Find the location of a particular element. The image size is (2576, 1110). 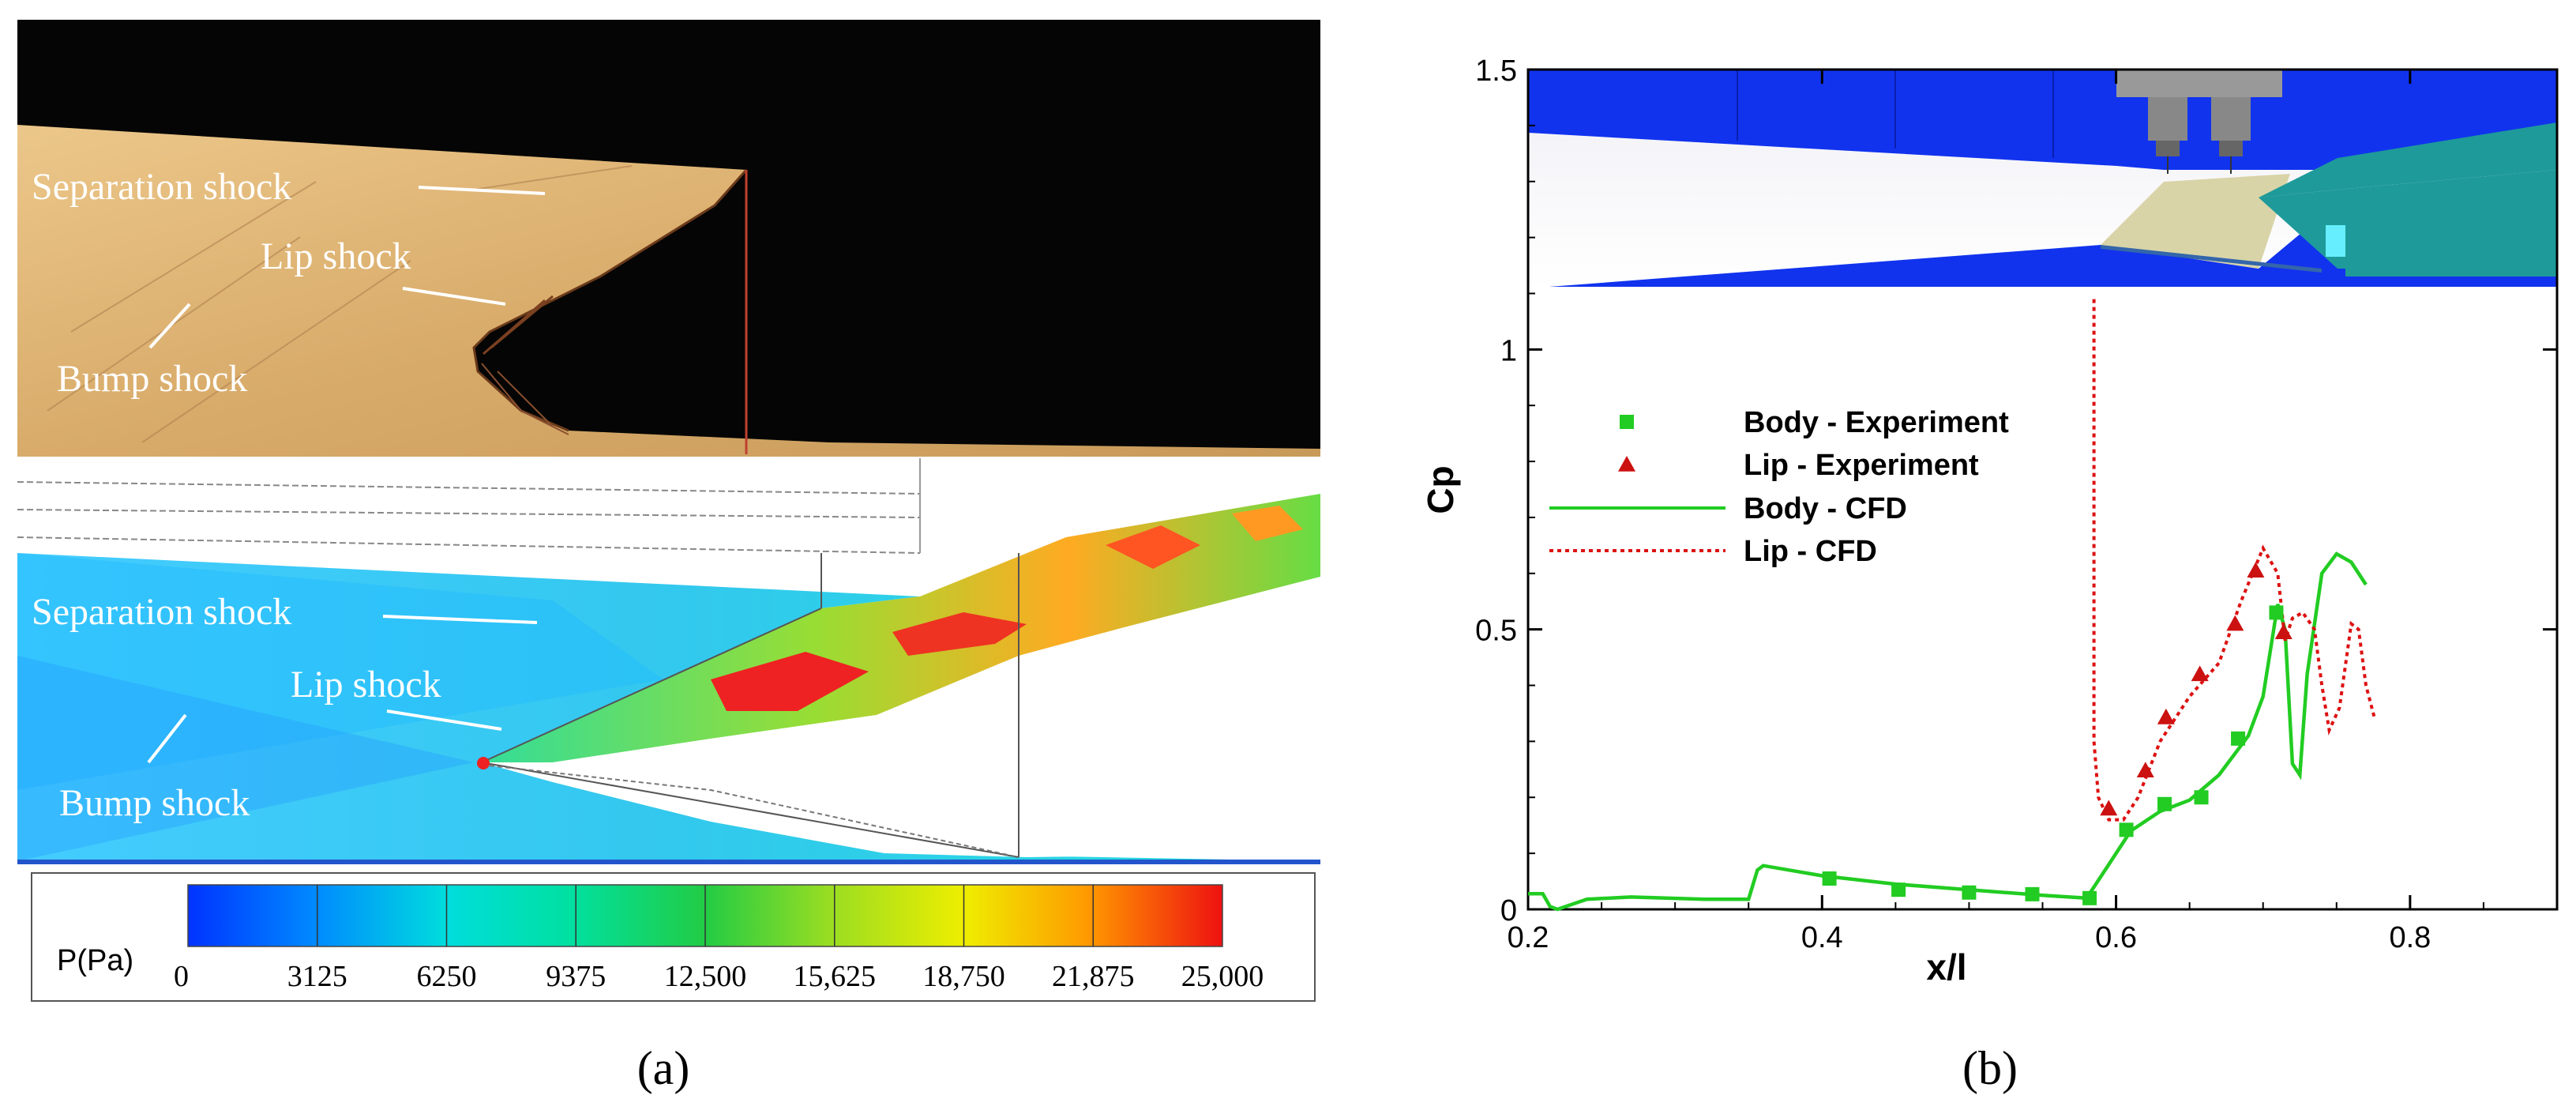

colorbar-tick-label: 0 is located at coordinates (181, 976).